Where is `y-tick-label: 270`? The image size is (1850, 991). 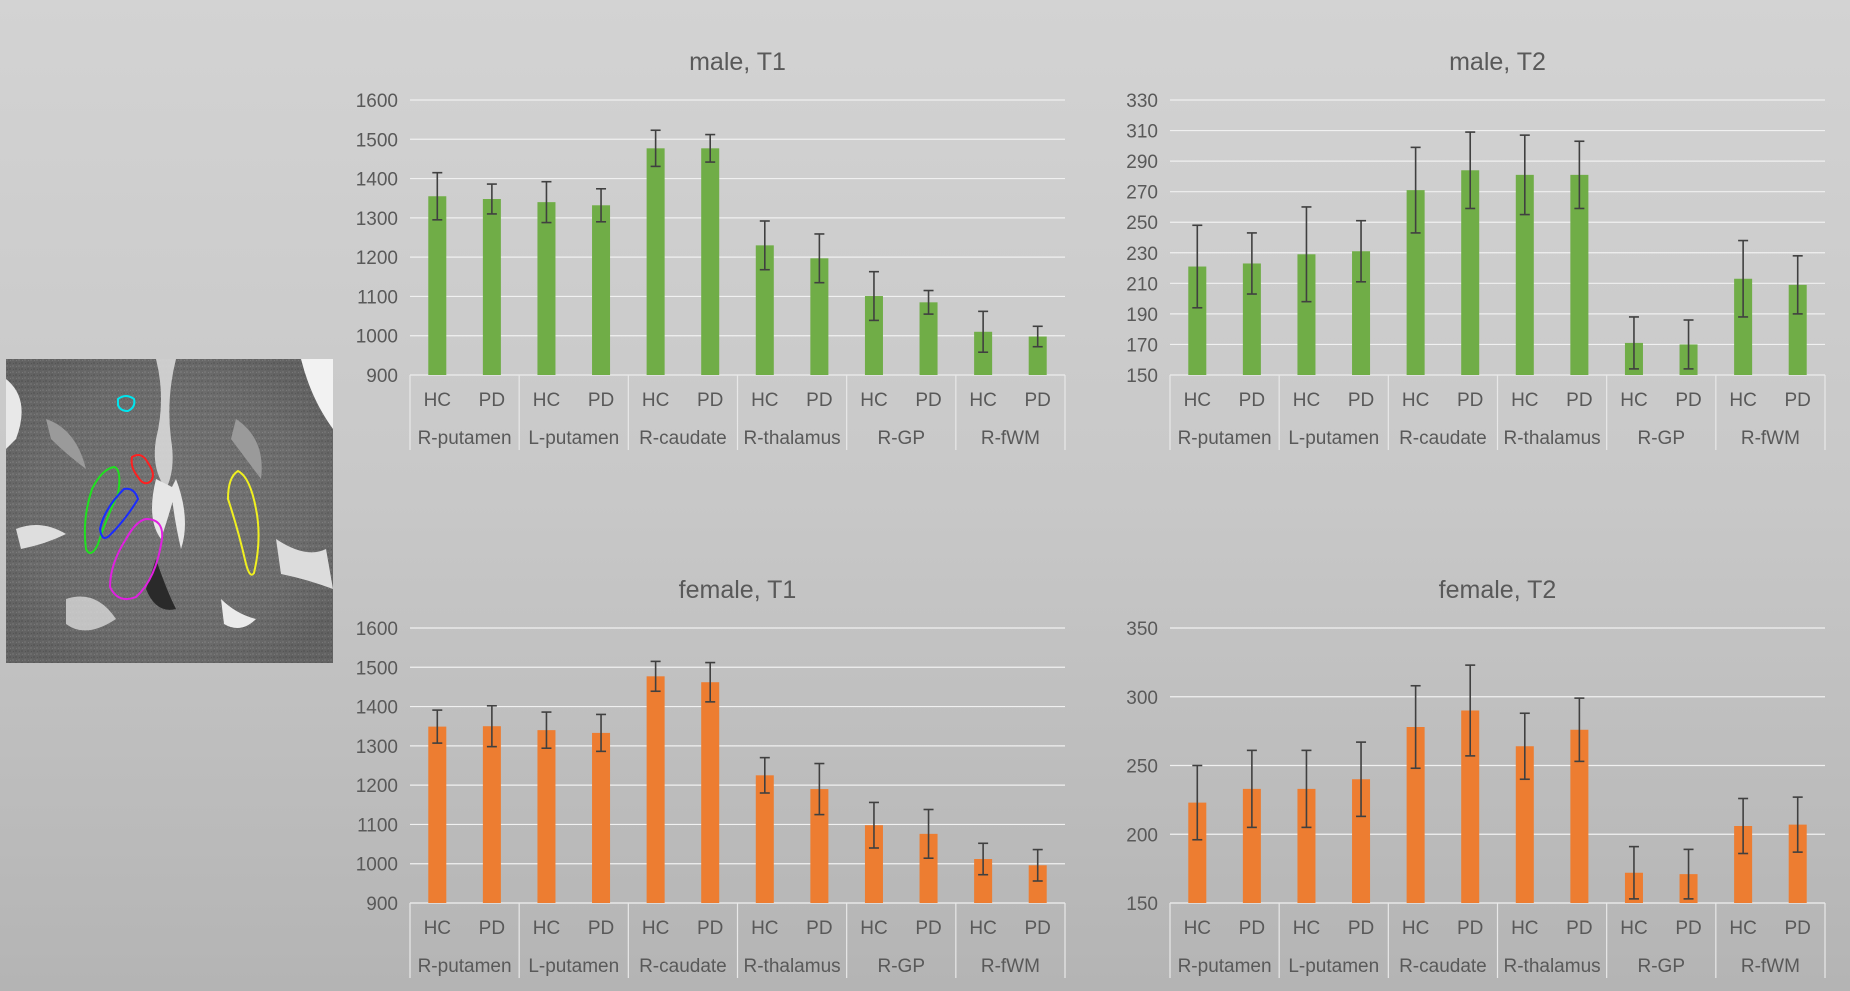 y-tick-label: 270 is located at coordinates (1142, 193).